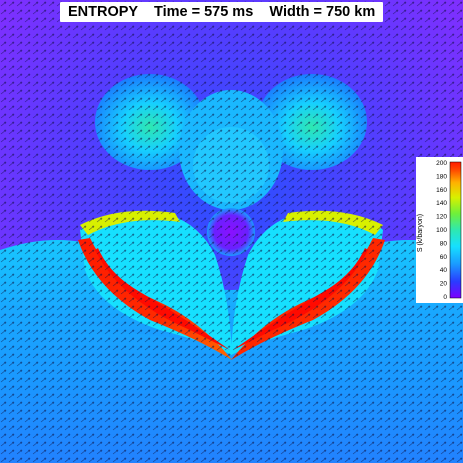 The image size is (463, 463). Describe the element at coordinates (445, 297) in the screenshot. I see `colorbar-tick-label: 0` at that location.